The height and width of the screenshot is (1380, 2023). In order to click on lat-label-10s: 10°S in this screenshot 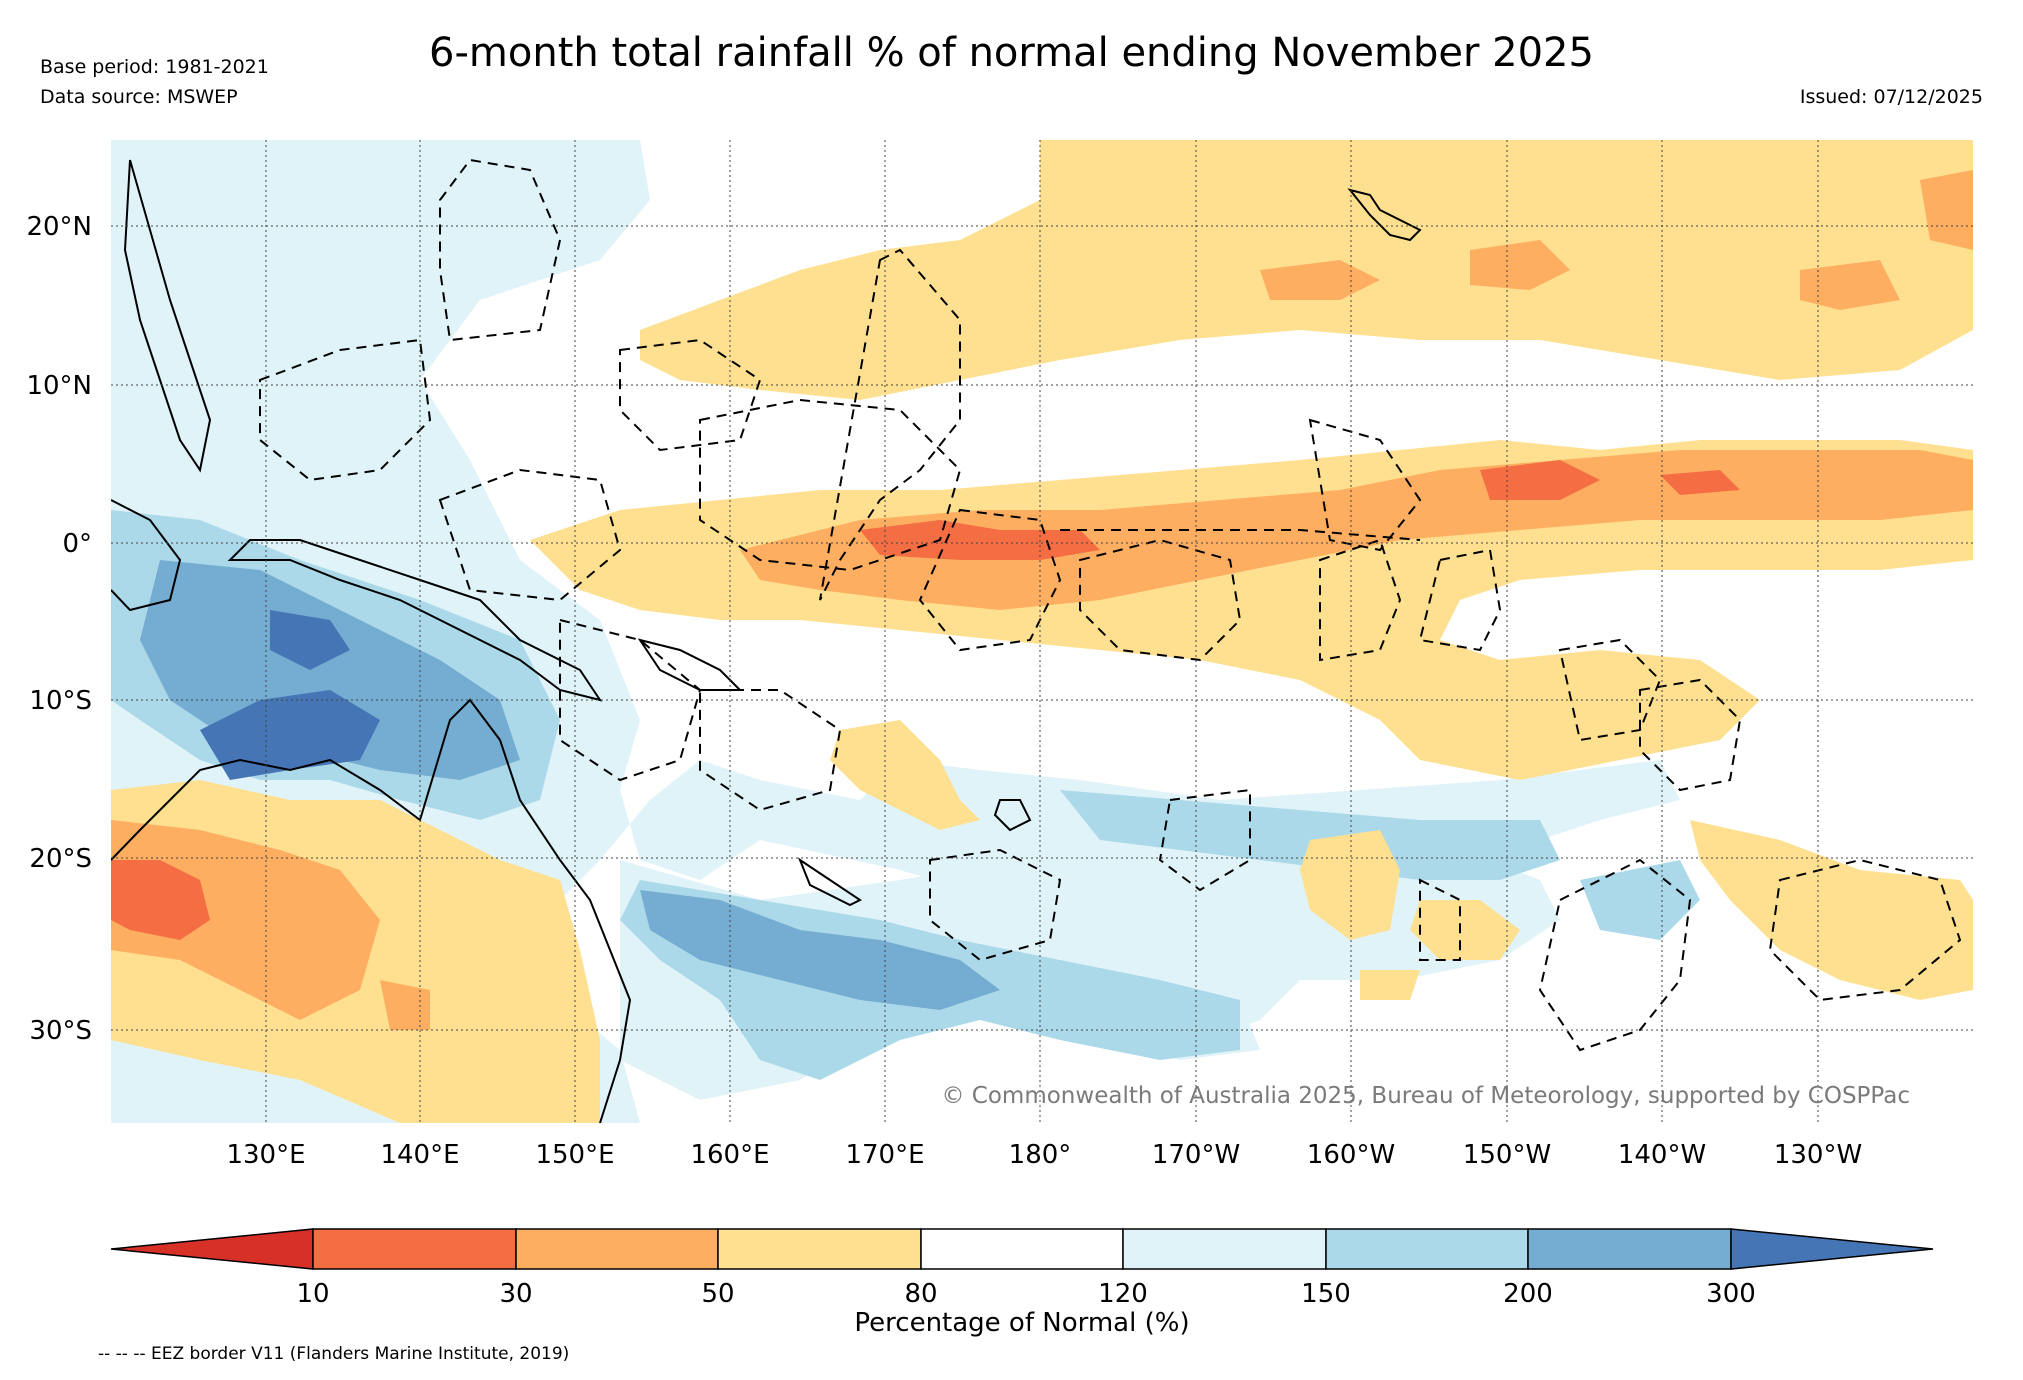, I will do `click(60, 701)`.